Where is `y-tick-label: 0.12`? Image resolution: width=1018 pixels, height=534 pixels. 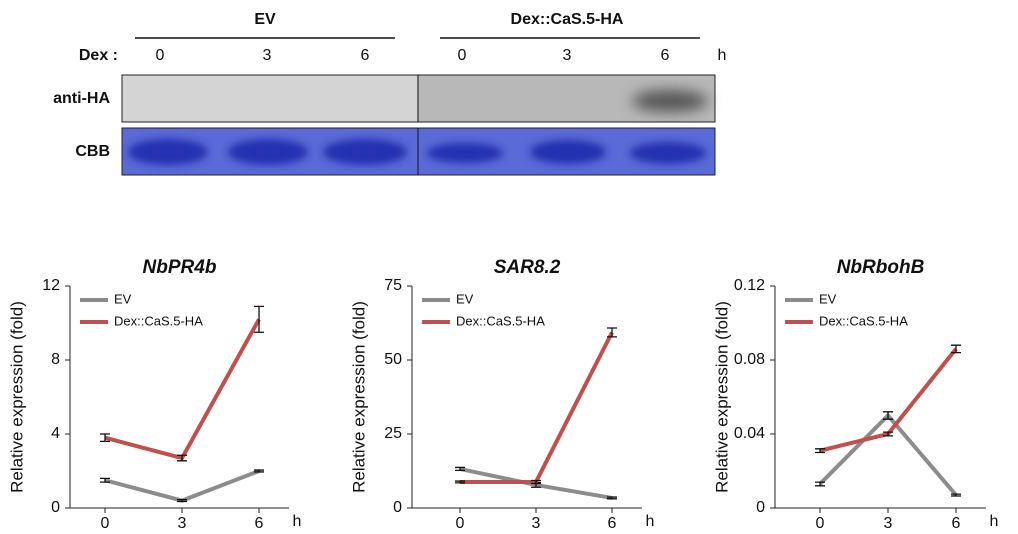 y-tick-label: 0.12 is located at coordinates (749, 285).